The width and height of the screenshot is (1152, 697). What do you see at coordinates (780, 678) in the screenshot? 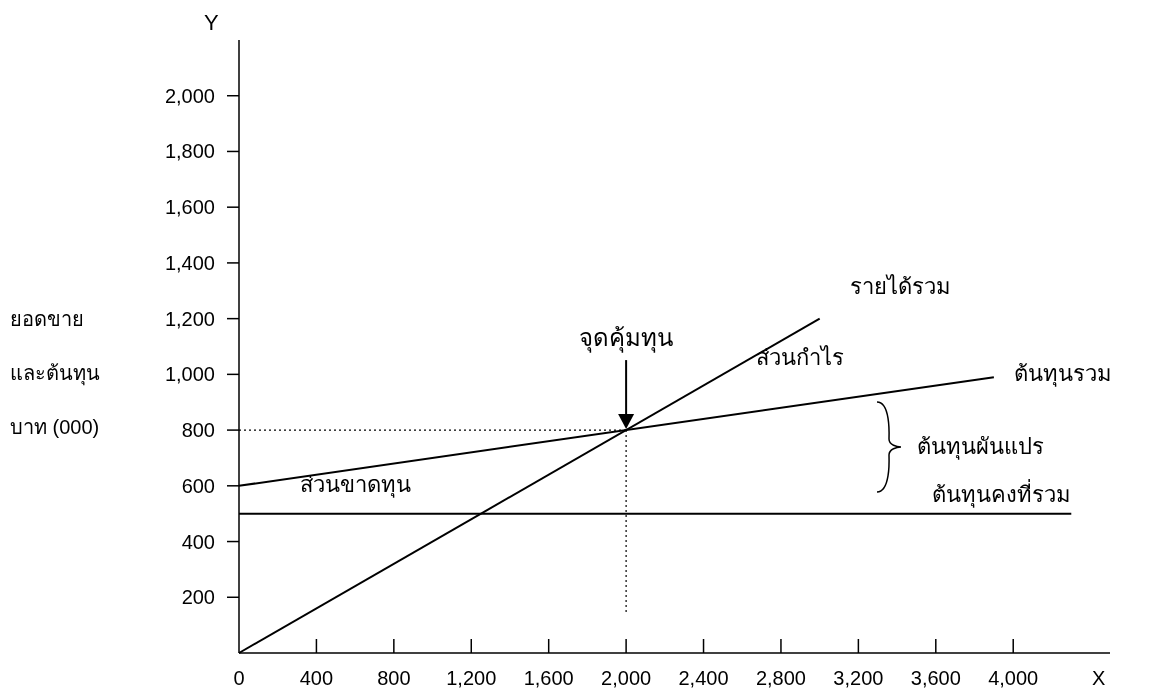
I see `x-tick-label: 2,800` at bounding box center [780, 678].